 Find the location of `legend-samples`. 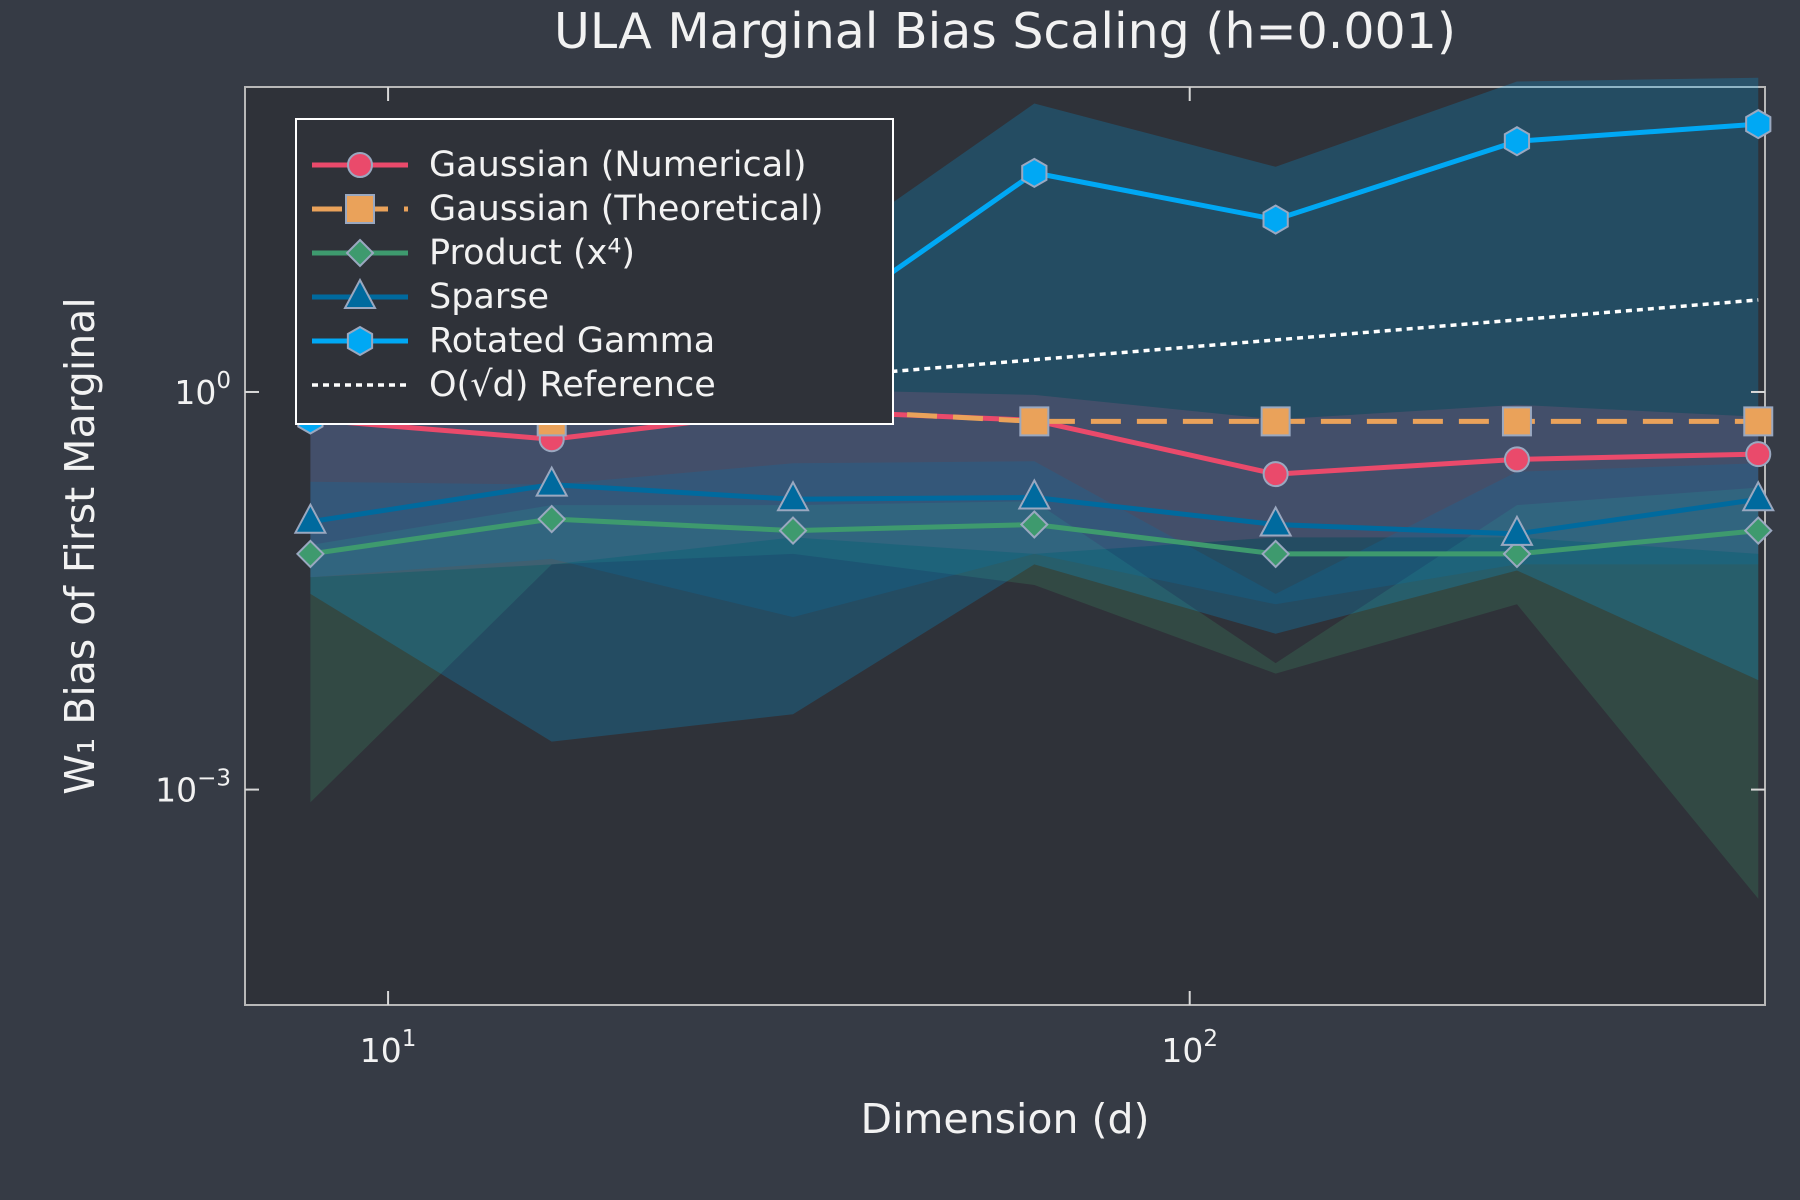

legend-samples is located at coordinates (360, 269).